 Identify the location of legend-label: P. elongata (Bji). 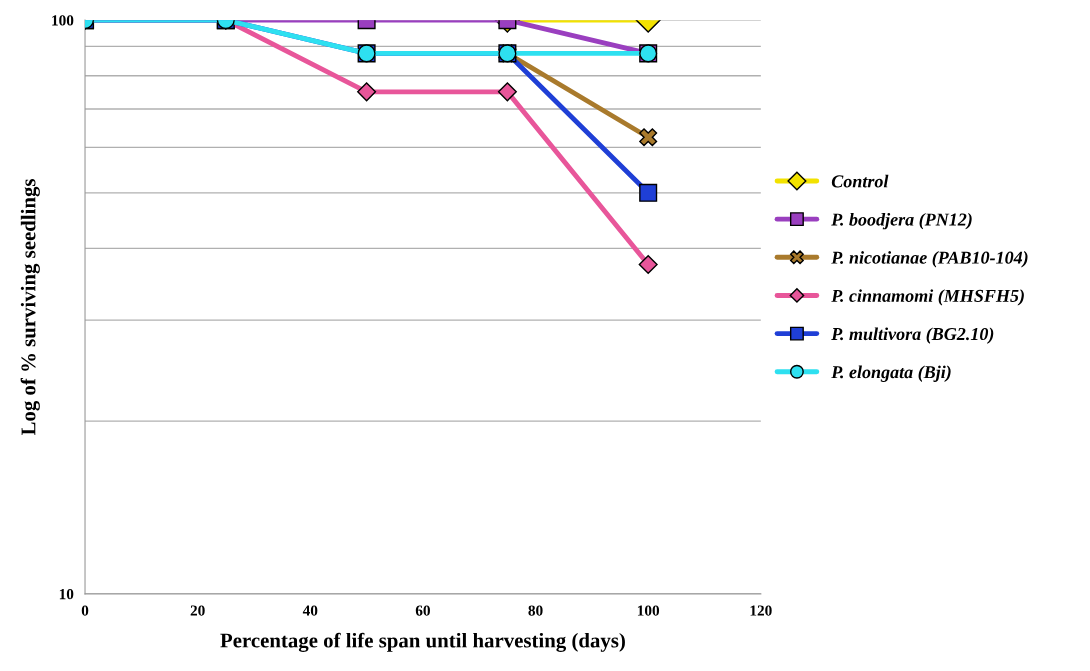
(891, 373).